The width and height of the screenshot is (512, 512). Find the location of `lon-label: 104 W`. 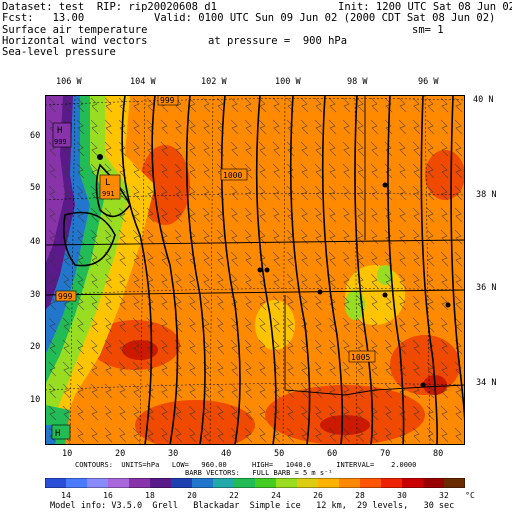

lon-label: 104 W is located at coordinates (143, 82).